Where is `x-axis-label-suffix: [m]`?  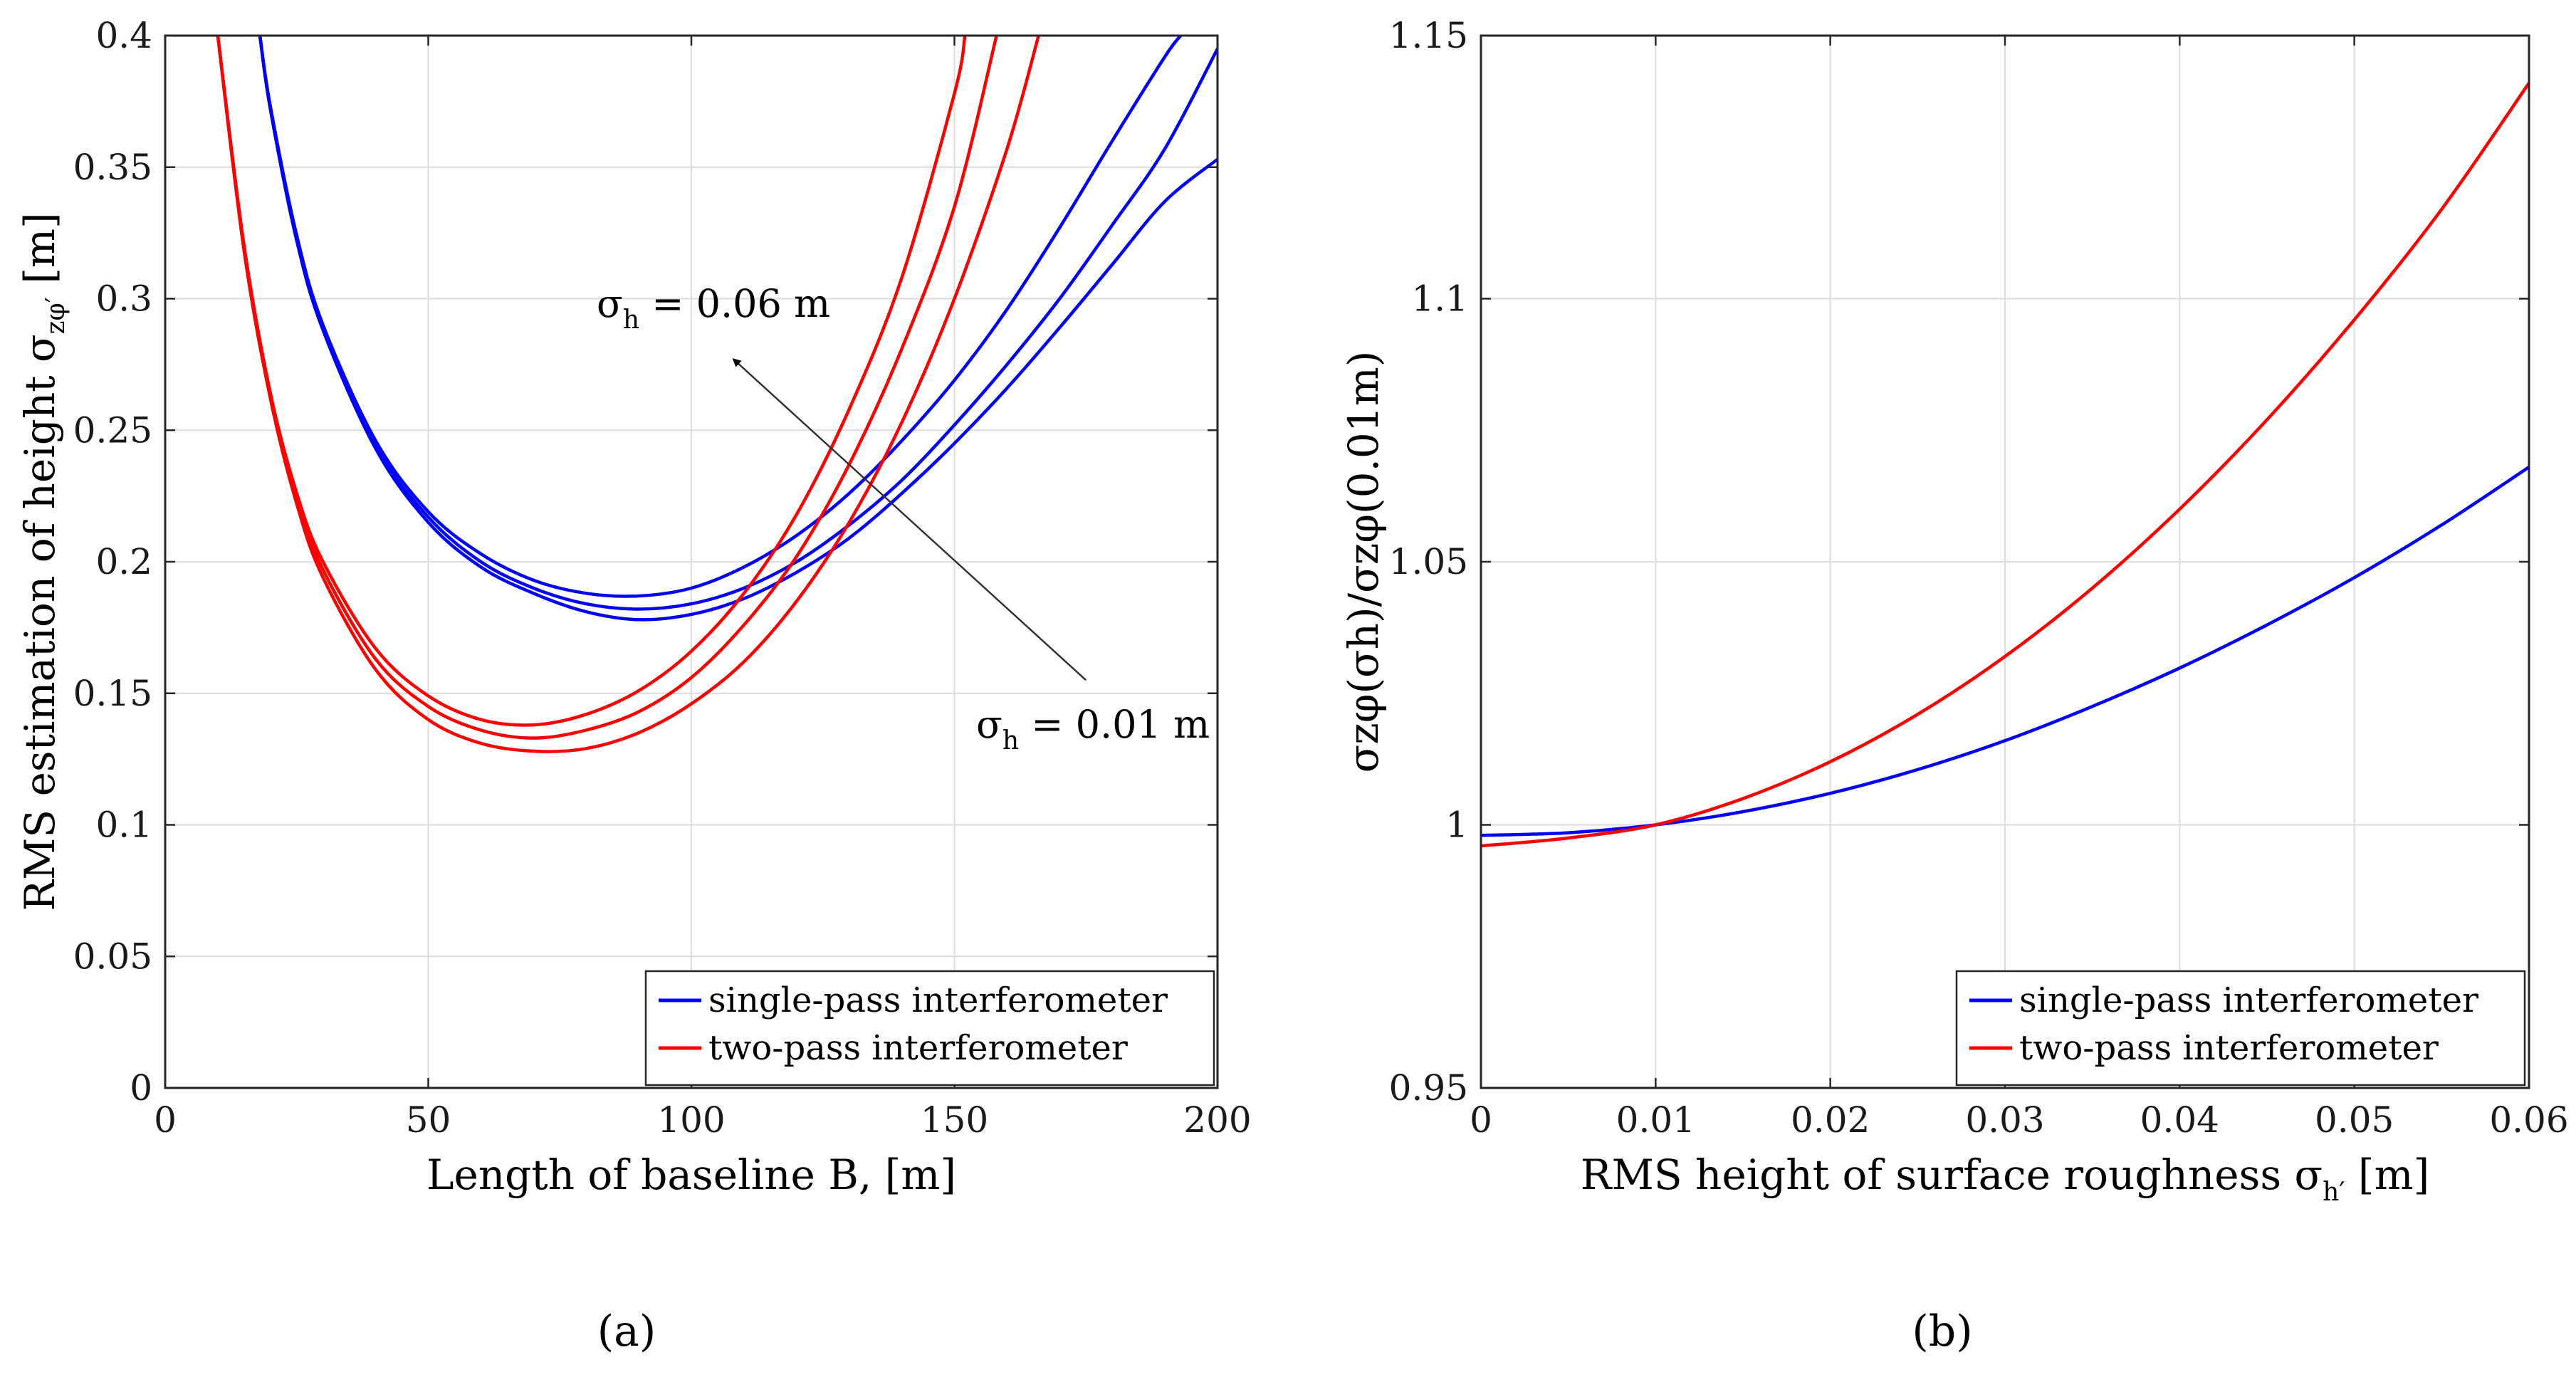
x-axis-label-suffix: [m] is located at coordinates (2387, 1175).